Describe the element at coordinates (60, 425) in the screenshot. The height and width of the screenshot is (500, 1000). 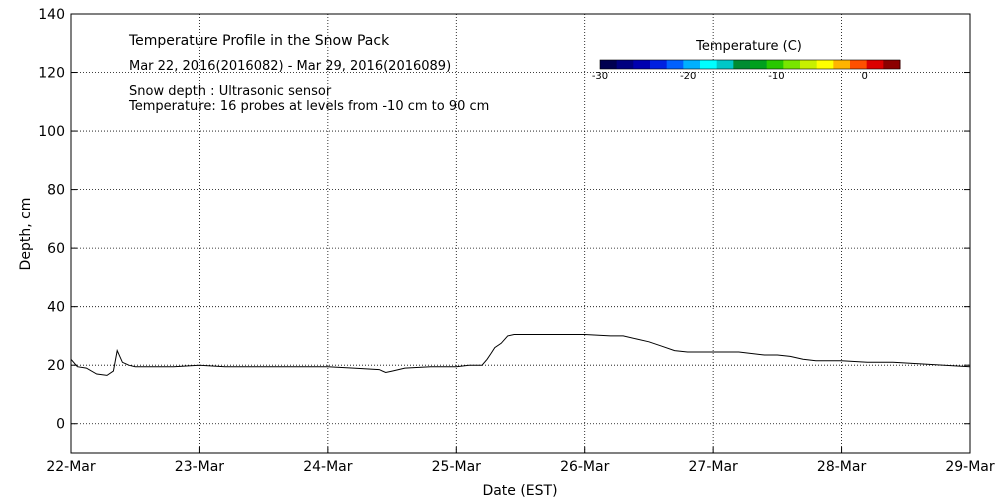
I see `y-tick-label: 0` at that location.